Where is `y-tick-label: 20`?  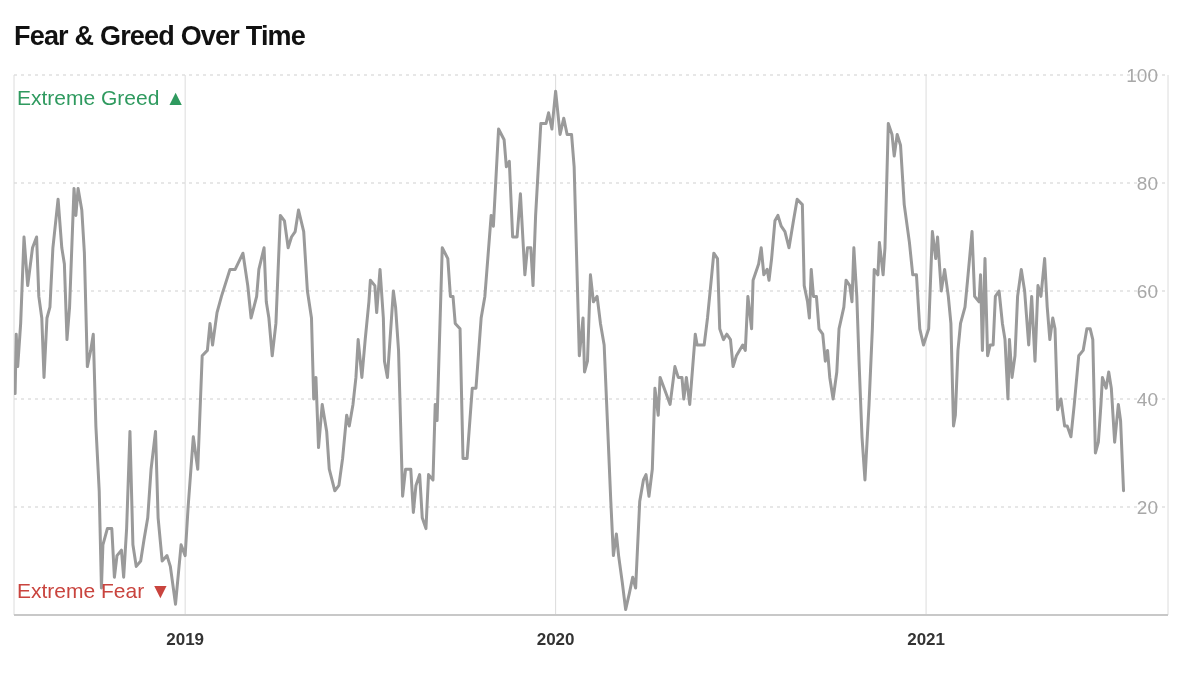 y-tick-label: 20 is located at coordinates (1147, 507).